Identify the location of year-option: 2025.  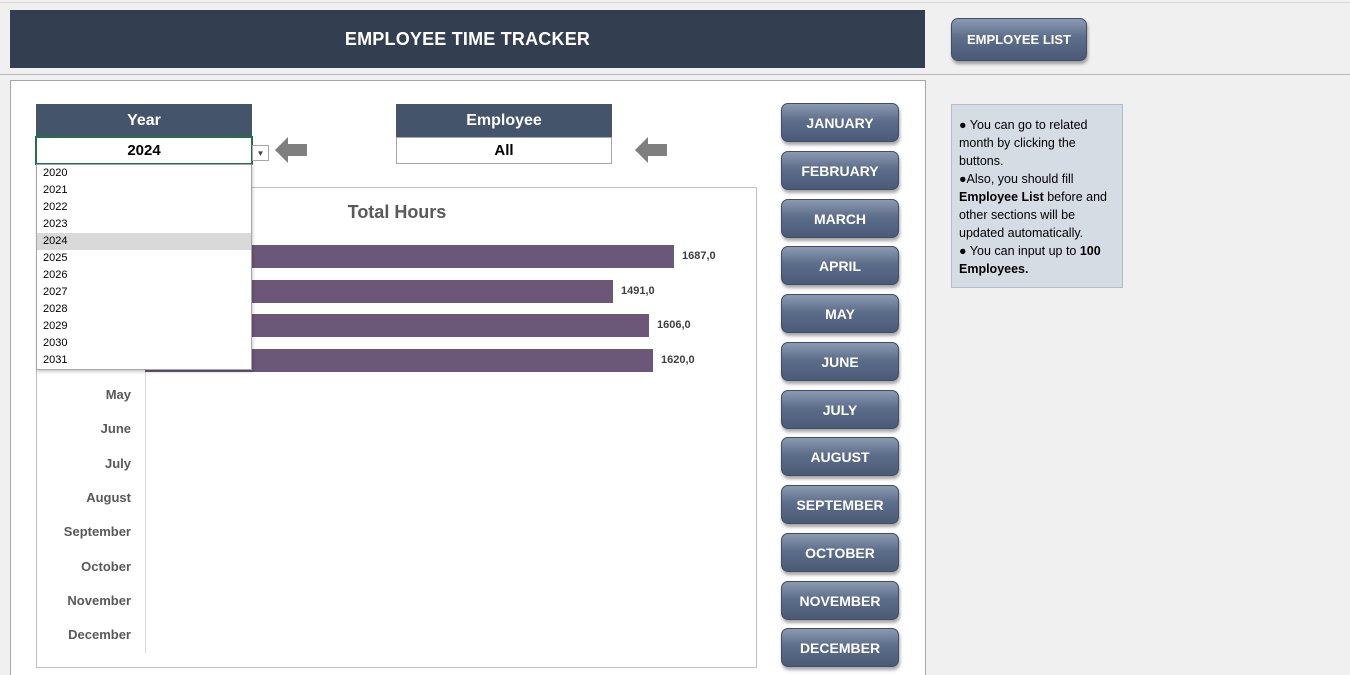
(55, 258).